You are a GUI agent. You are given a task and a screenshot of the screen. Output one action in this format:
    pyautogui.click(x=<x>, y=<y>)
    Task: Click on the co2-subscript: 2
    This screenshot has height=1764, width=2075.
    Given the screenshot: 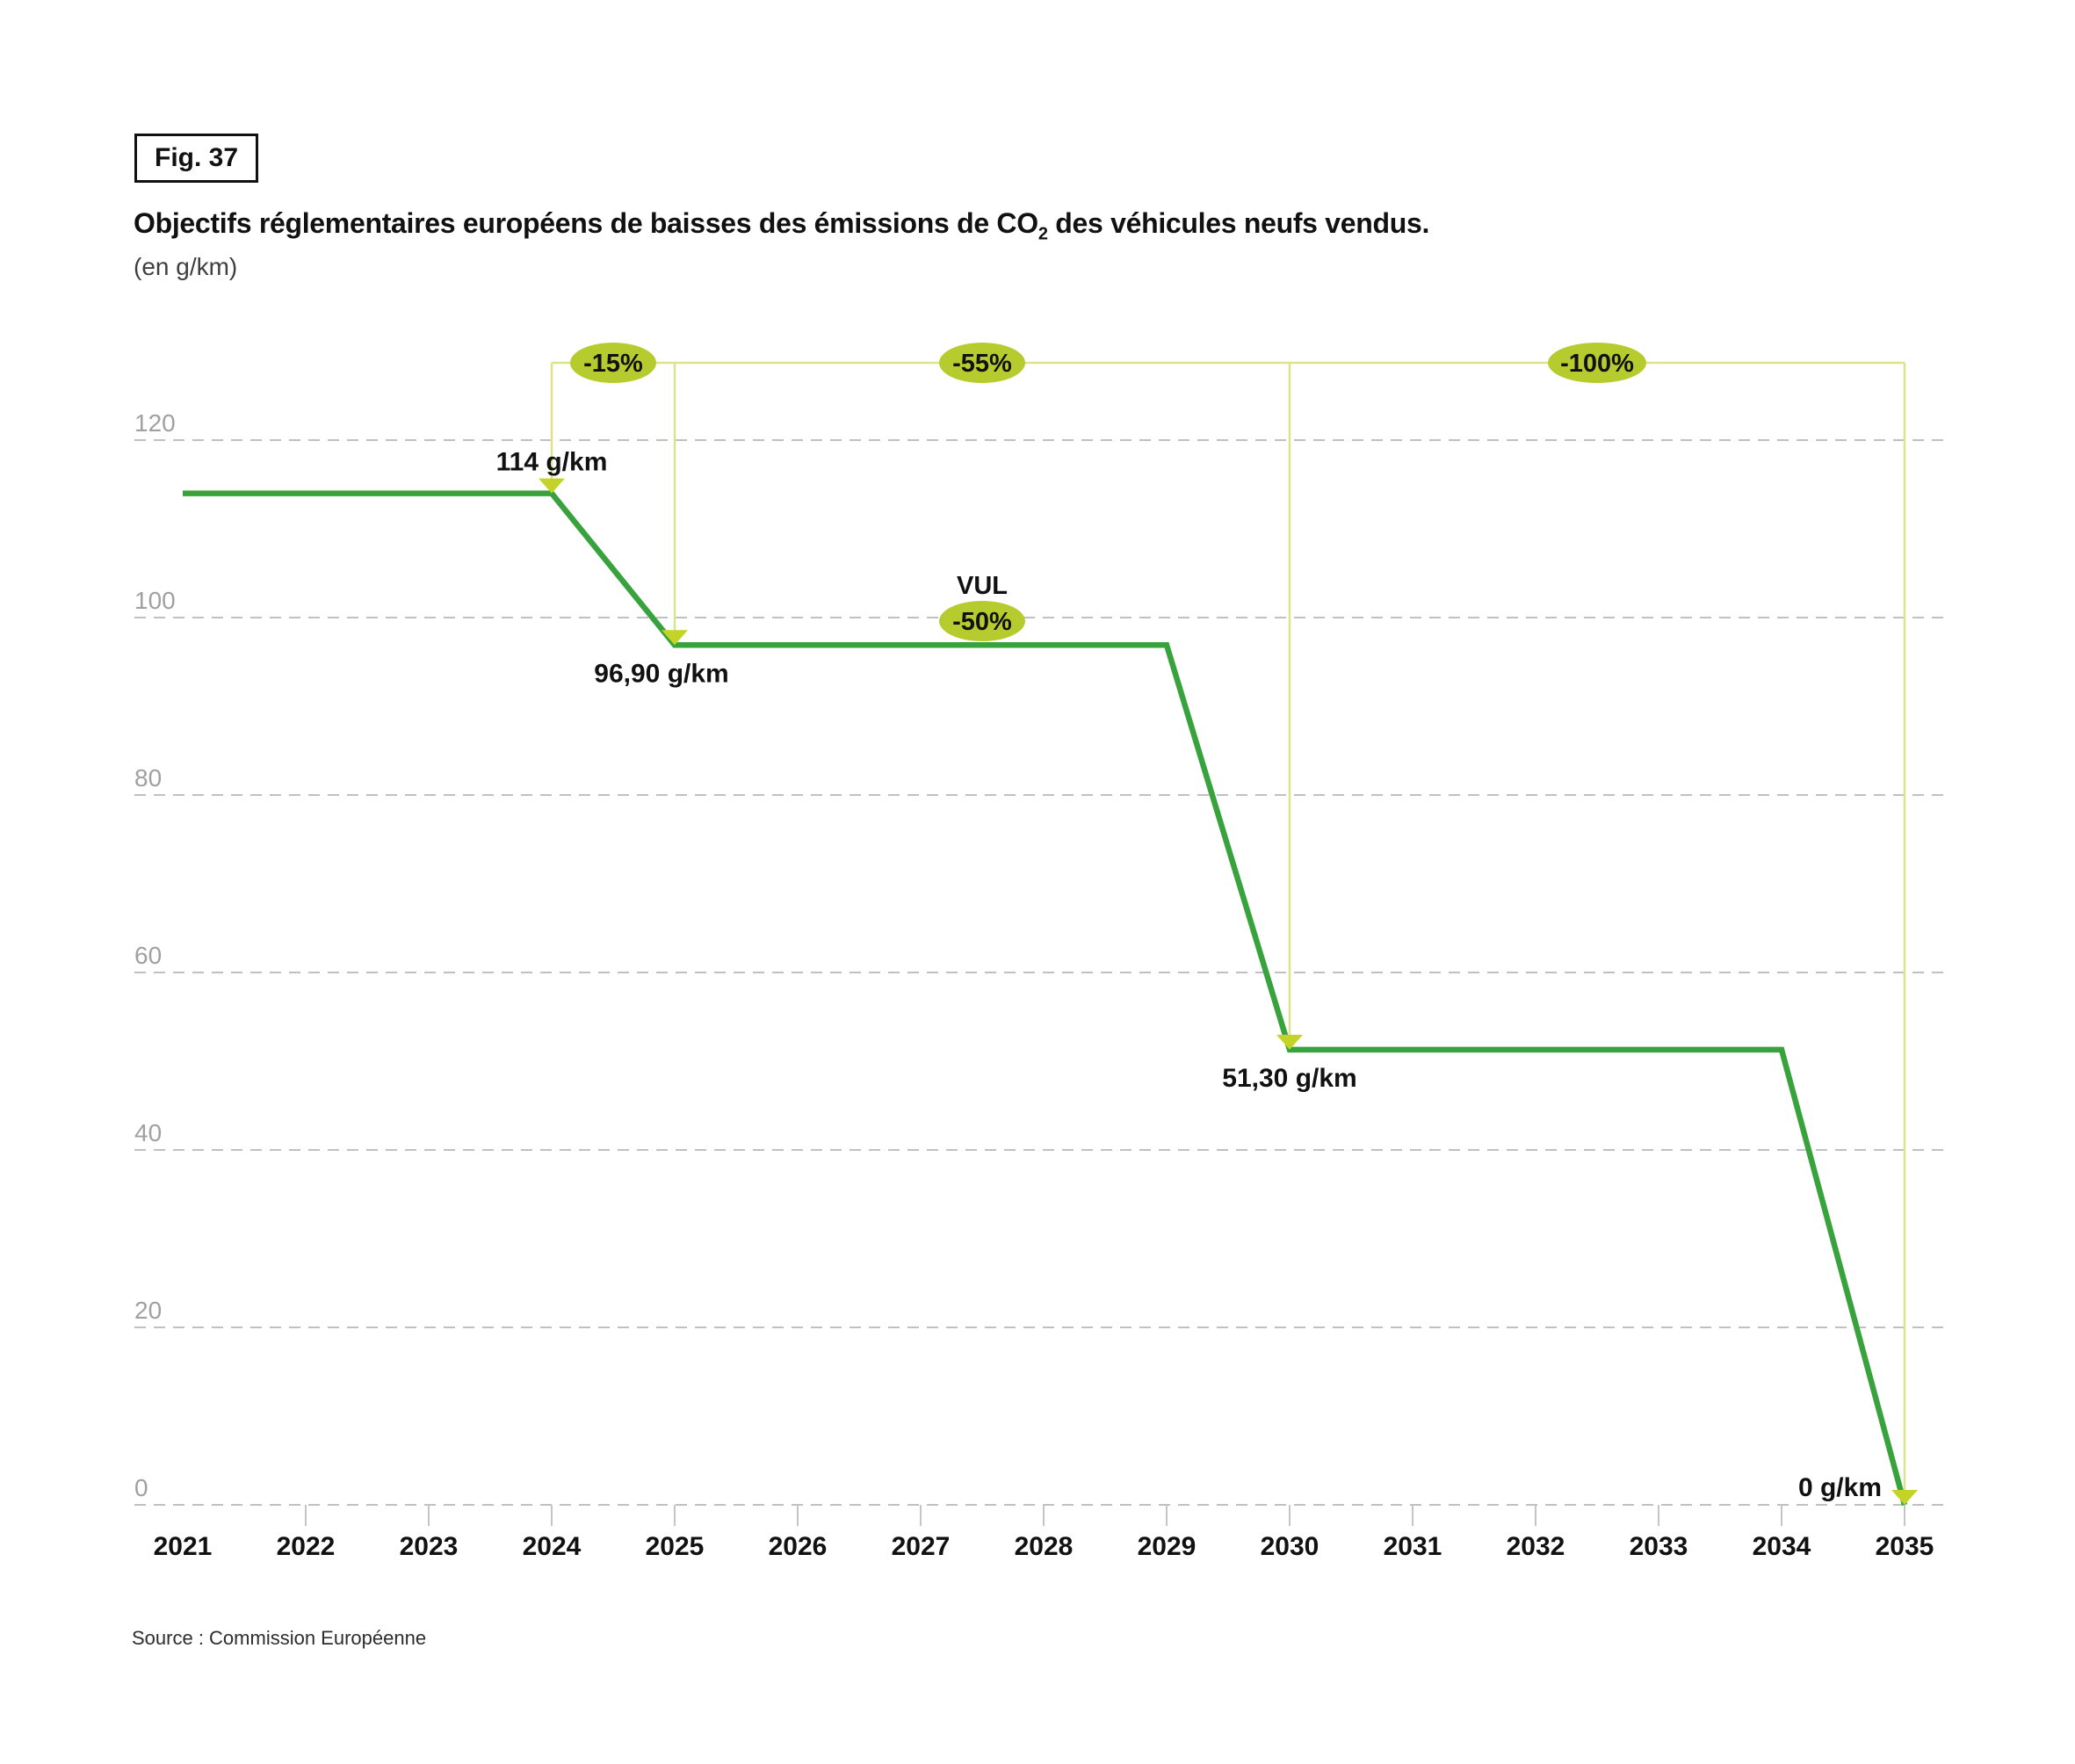 What is the action you would take?
    pyautogui.click(x=1043, y=234)
    